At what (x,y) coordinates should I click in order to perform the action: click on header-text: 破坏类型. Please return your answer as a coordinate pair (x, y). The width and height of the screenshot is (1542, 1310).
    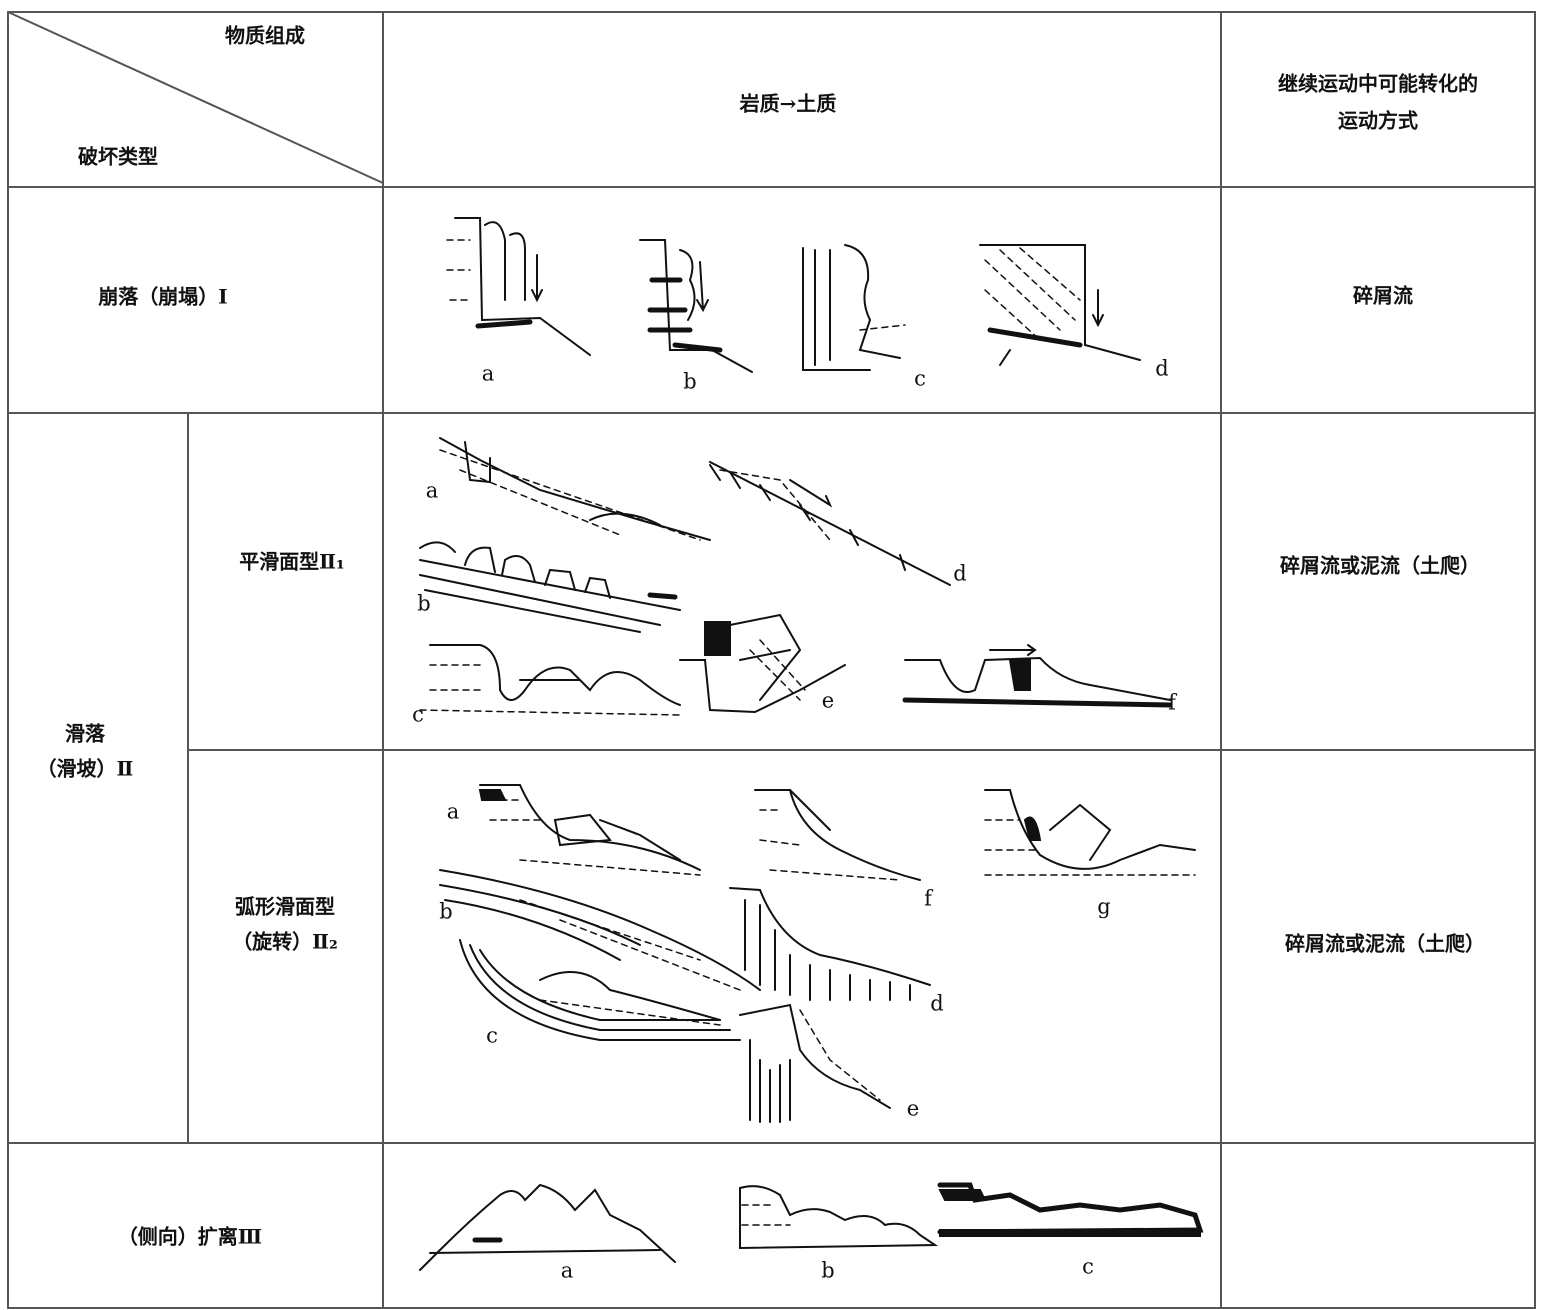
    Looking at the image, I should click on (118, 157).